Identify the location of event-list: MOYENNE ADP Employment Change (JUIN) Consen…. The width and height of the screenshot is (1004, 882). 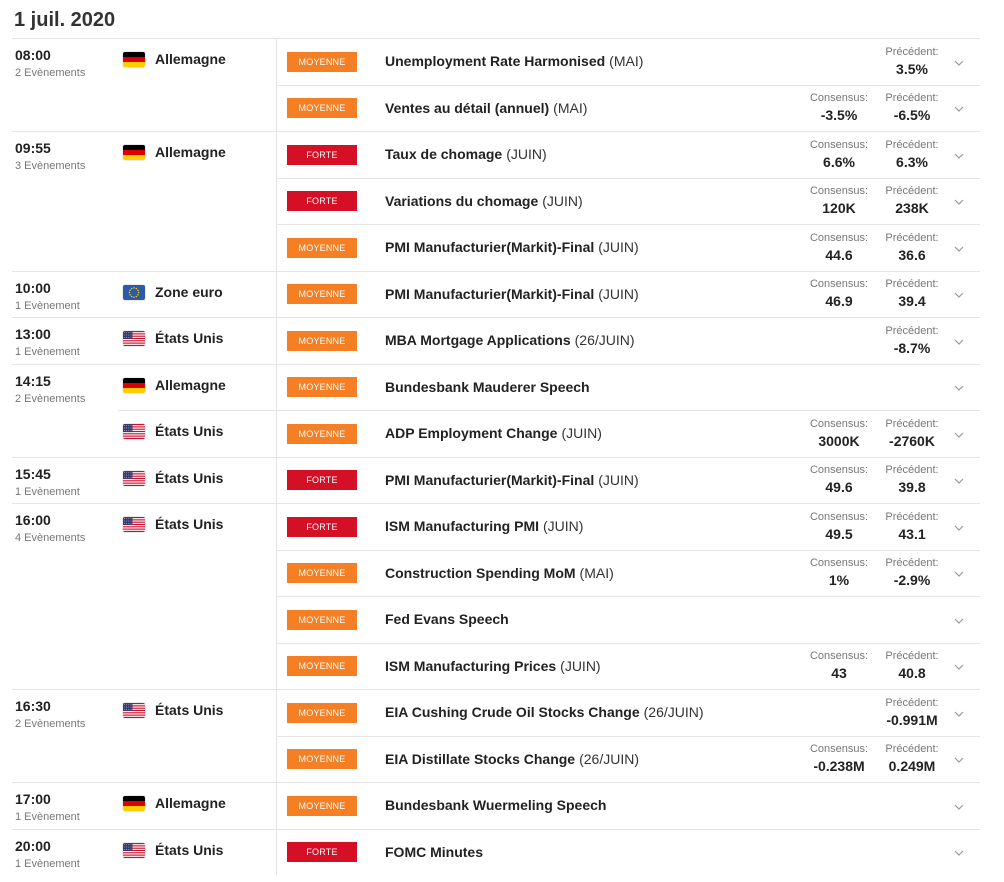
(628, 433).